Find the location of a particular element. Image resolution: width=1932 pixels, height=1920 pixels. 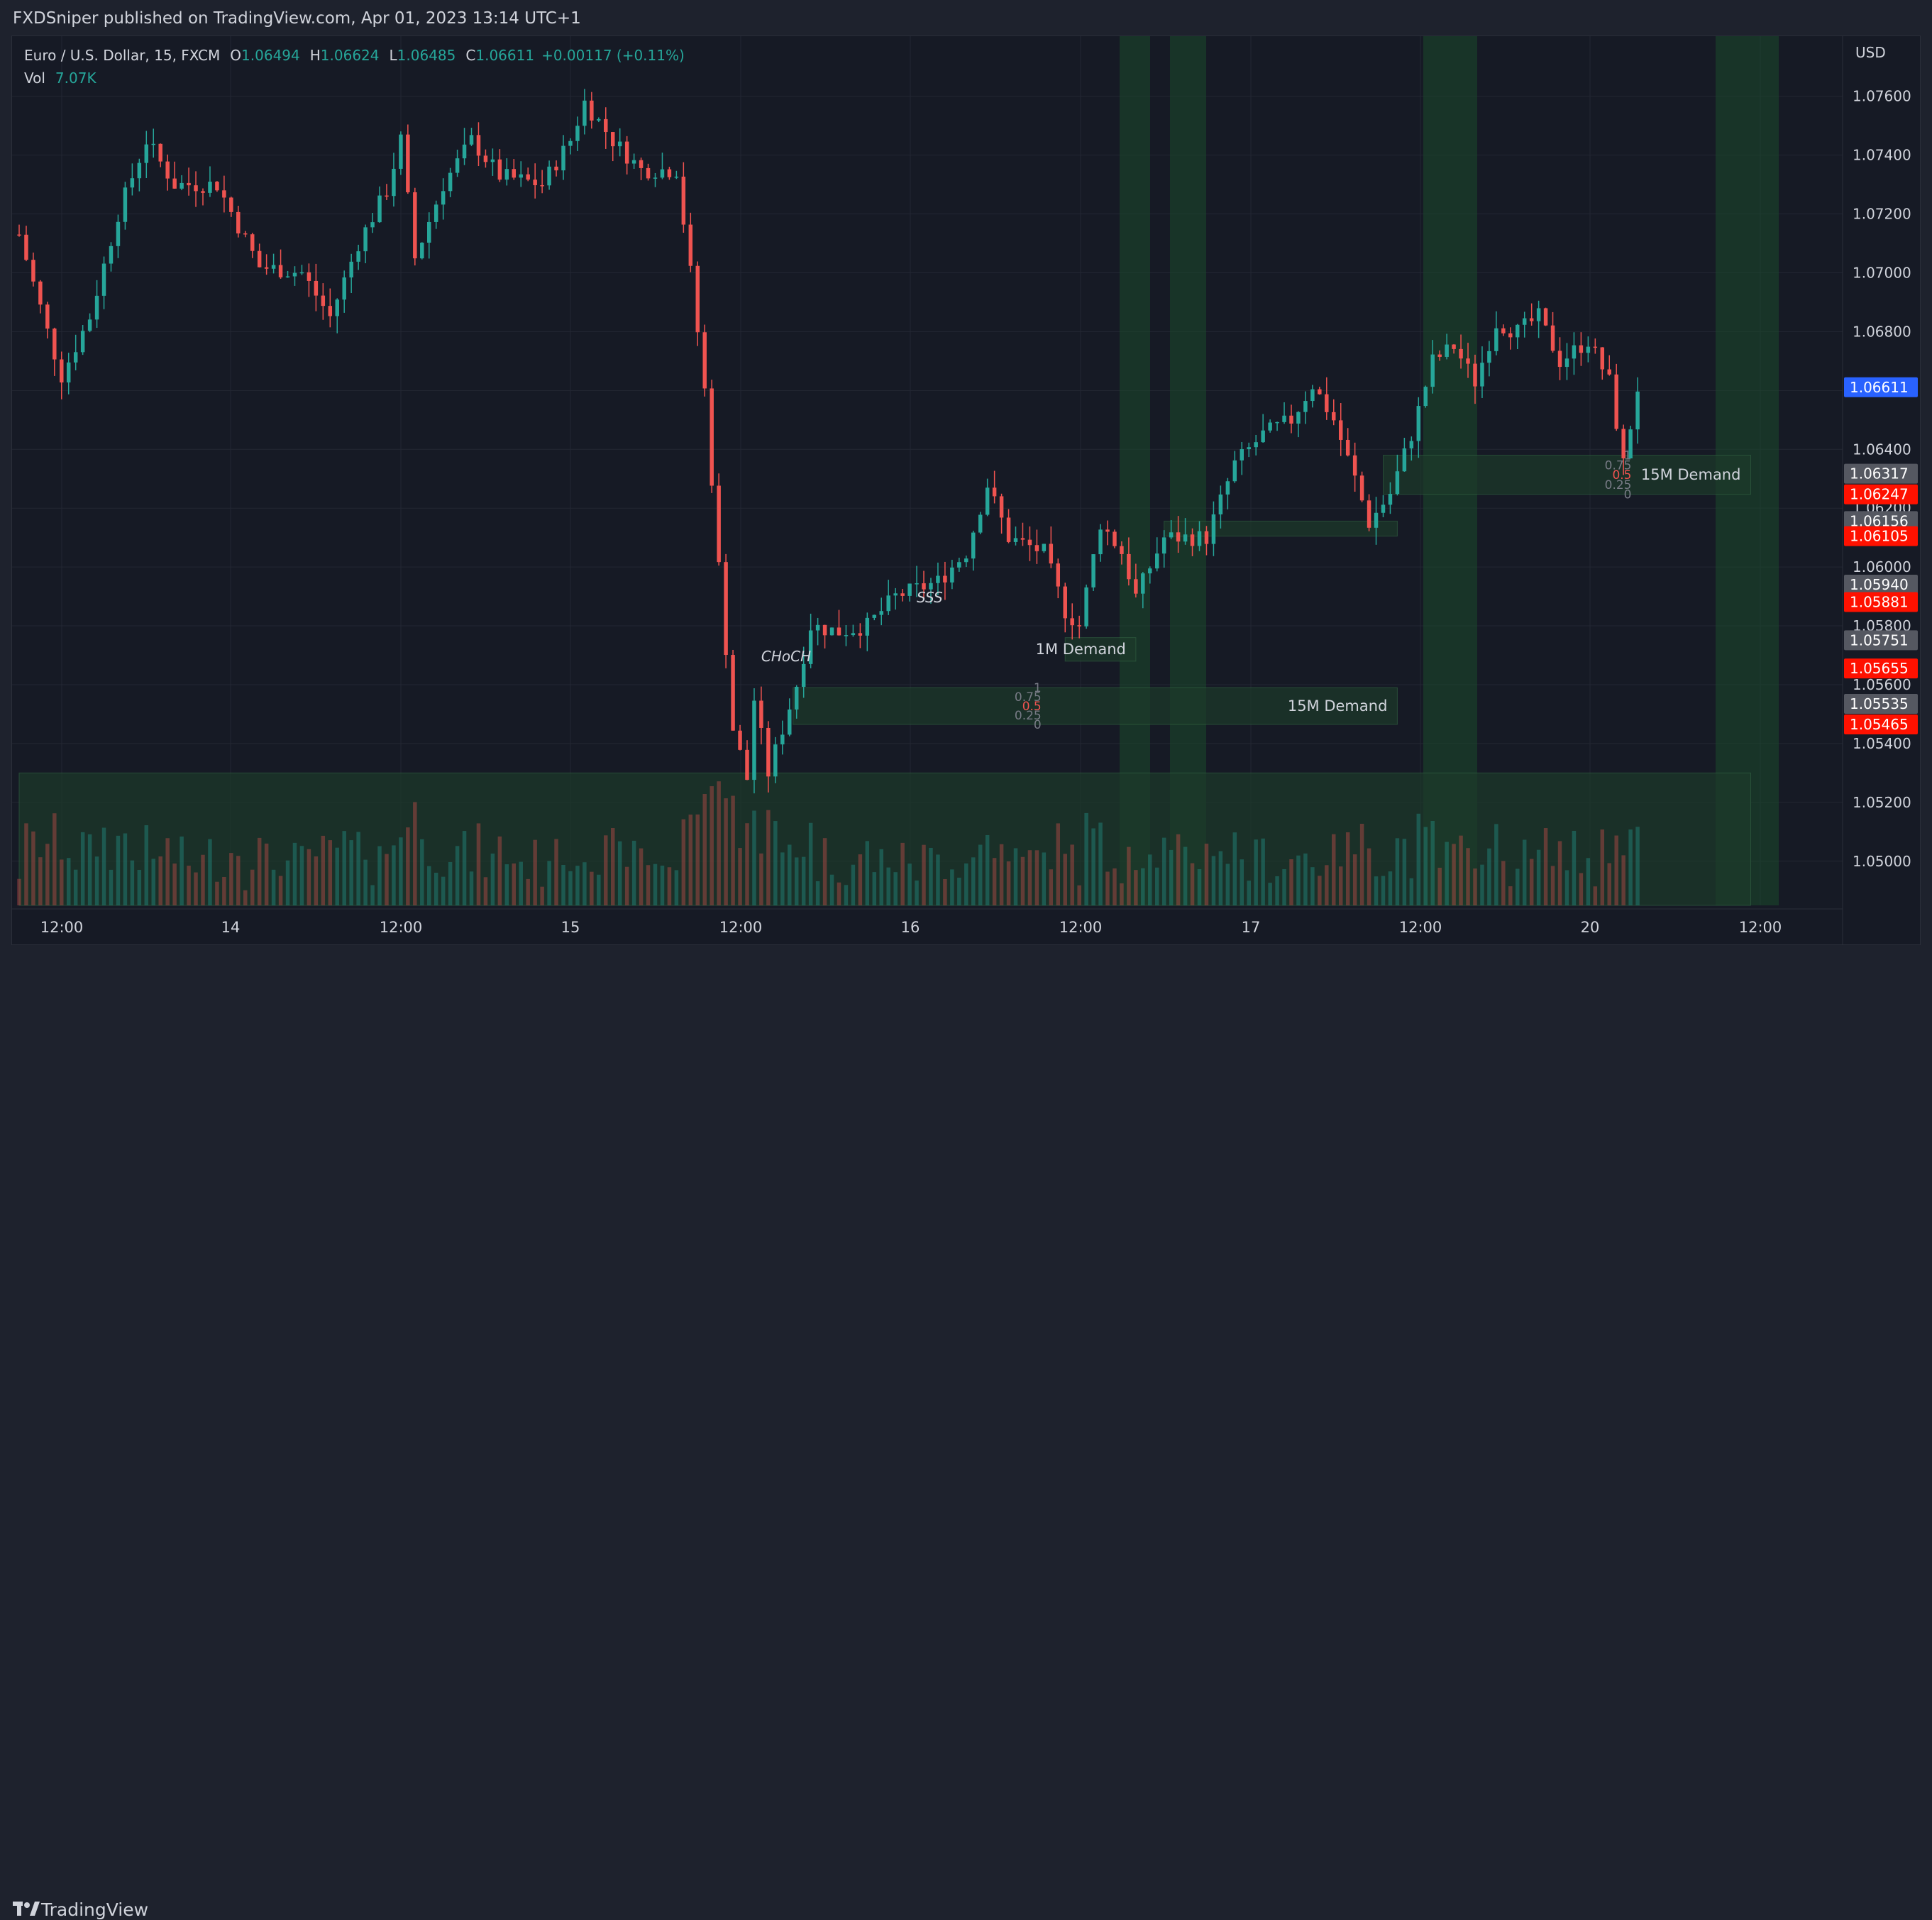

currency-label: USD is located at coordinates (1870, 53).